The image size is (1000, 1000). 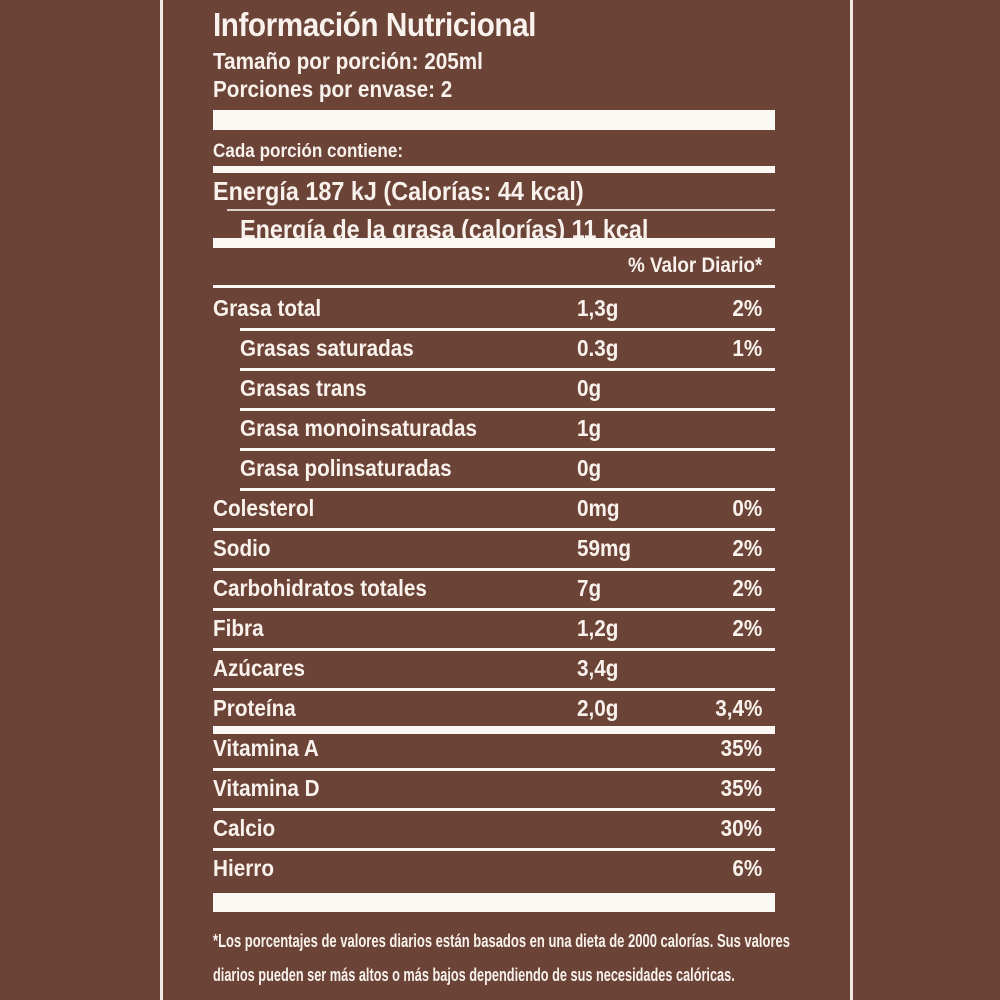 What do you see at coordinates (494, 748) in the screenshot?
I see `table-row-vitamina-a: Vitamina A 35%` at bounding box center [494, 748].